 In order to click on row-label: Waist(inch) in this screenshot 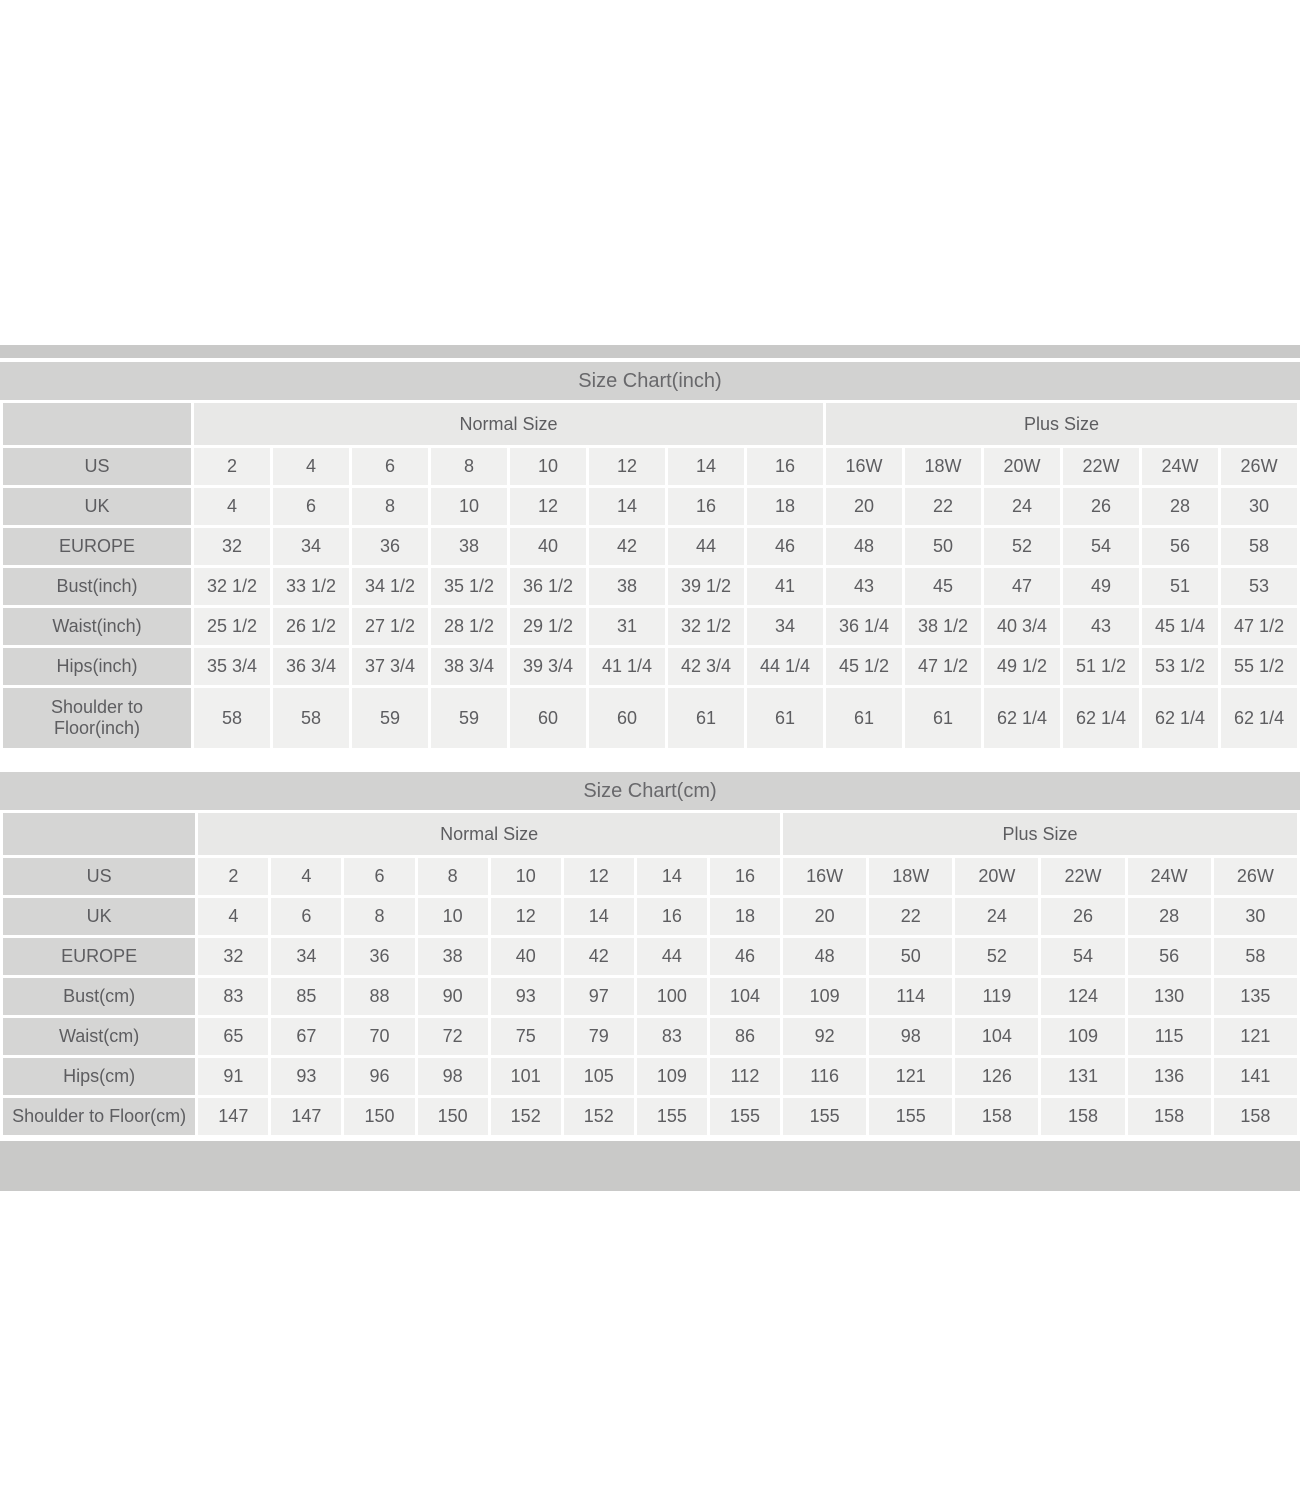, I will do `click(97, 626)`.